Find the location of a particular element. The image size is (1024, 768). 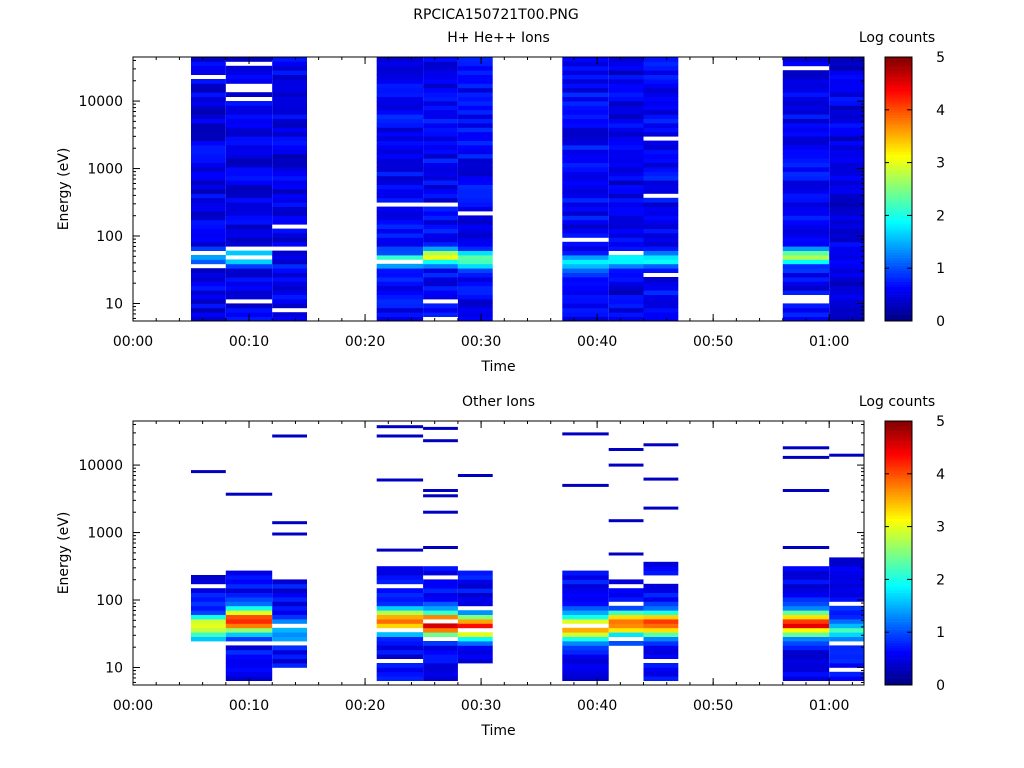

time-column is located at coordinates (208, 189).